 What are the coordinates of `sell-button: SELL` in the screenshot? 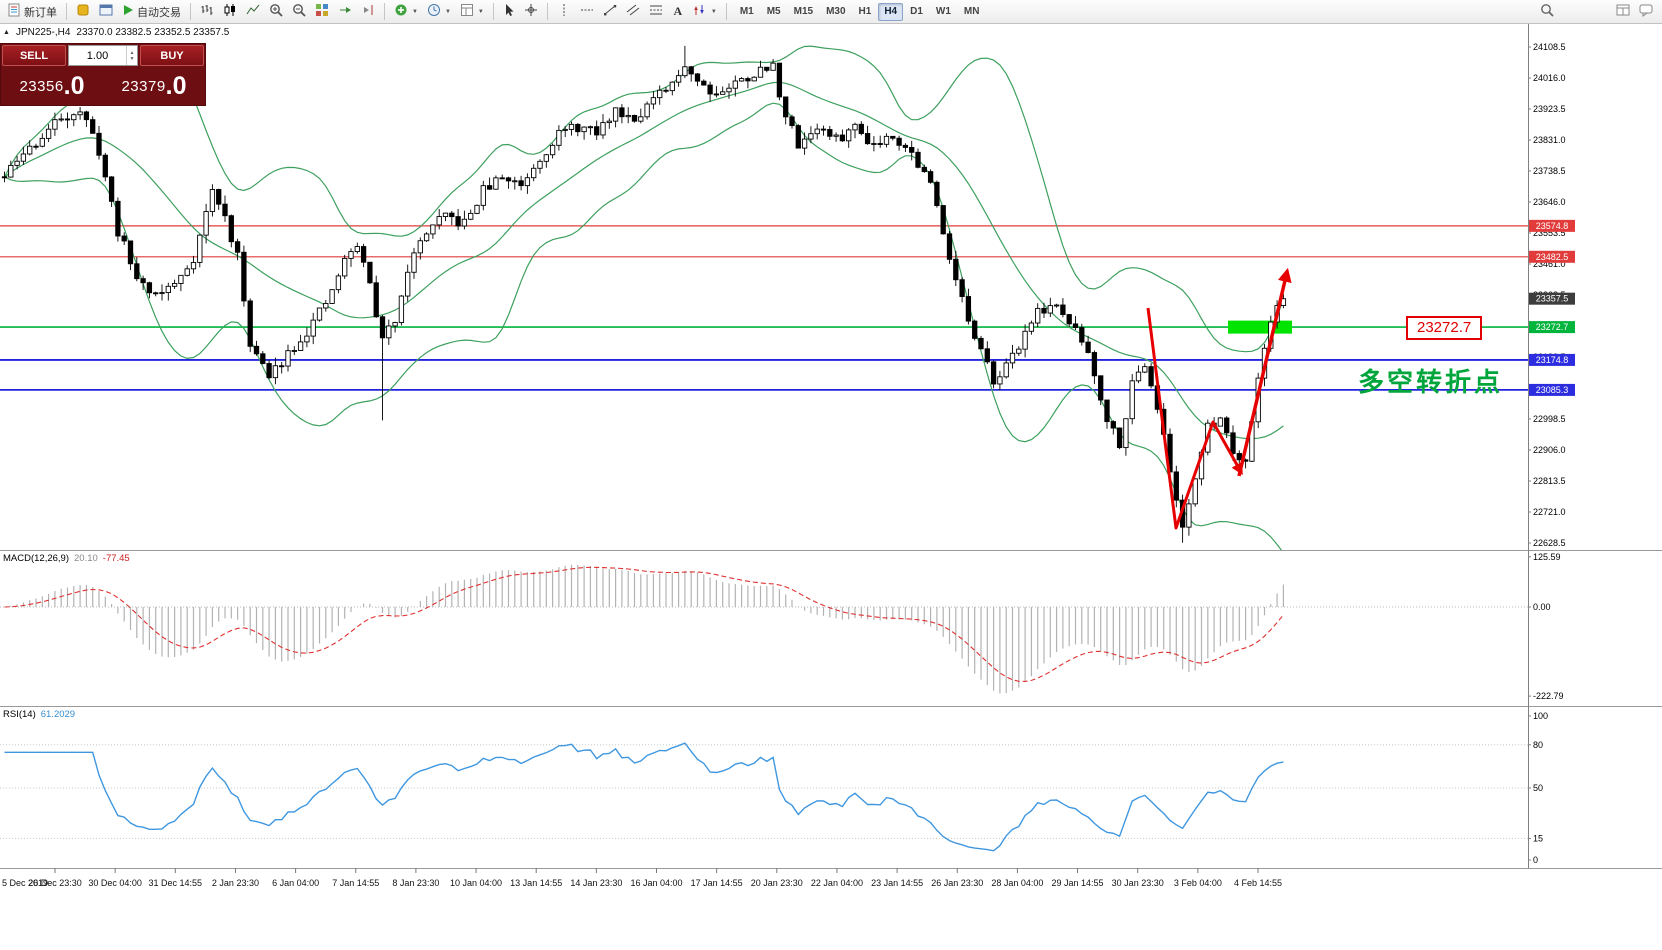 It's located at (34, 55).